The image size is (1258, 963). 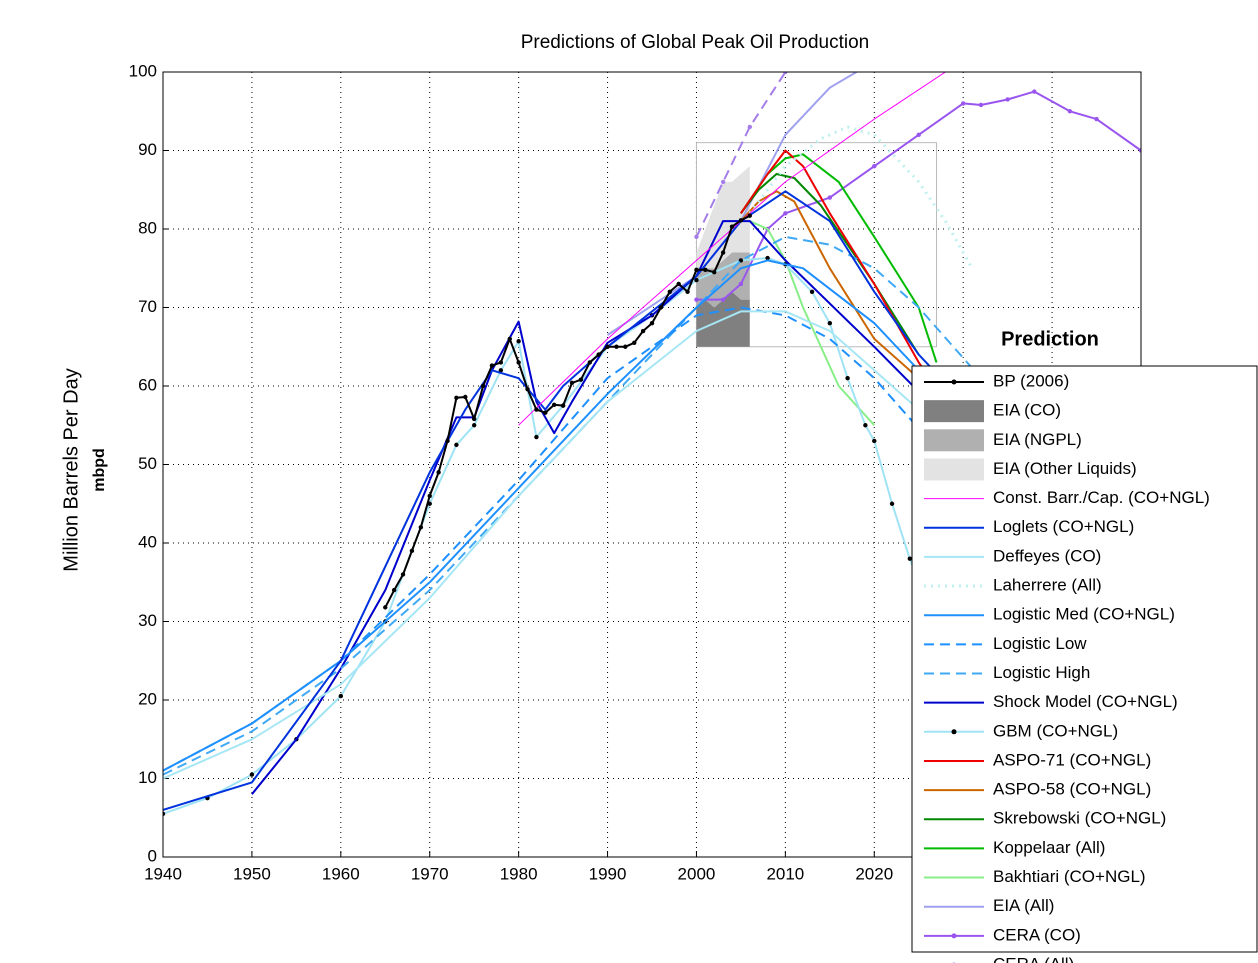 I want to click on y-tick-label: 30, so click(x=147, y=620).